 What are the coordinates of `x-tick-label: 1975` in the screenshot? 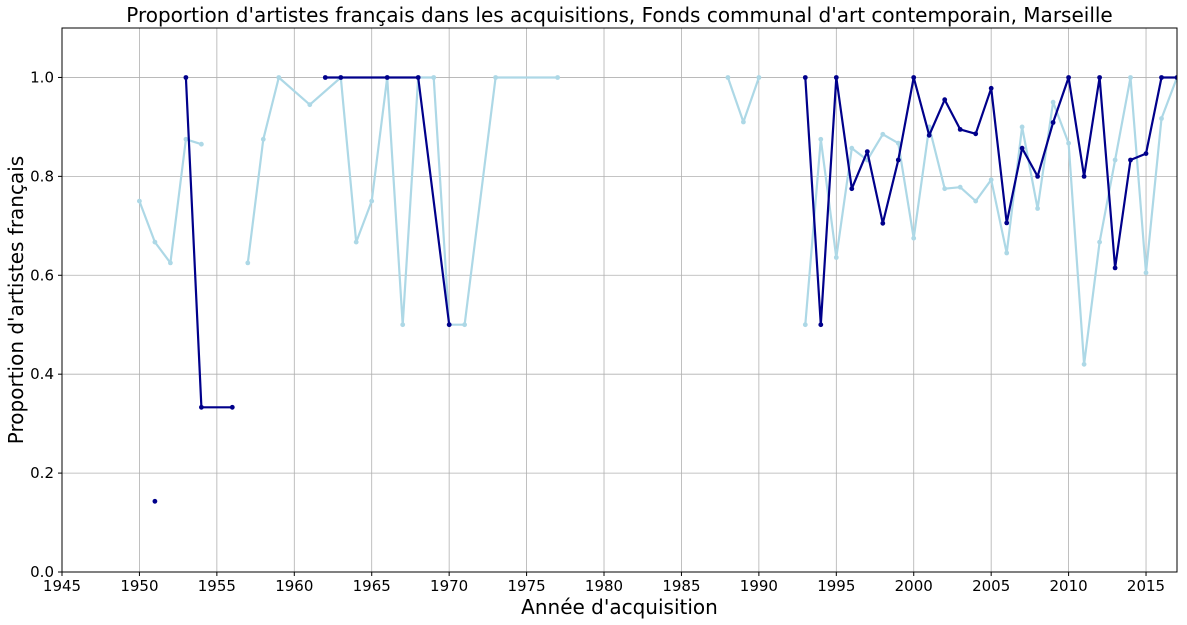 It's located at (526, 586).